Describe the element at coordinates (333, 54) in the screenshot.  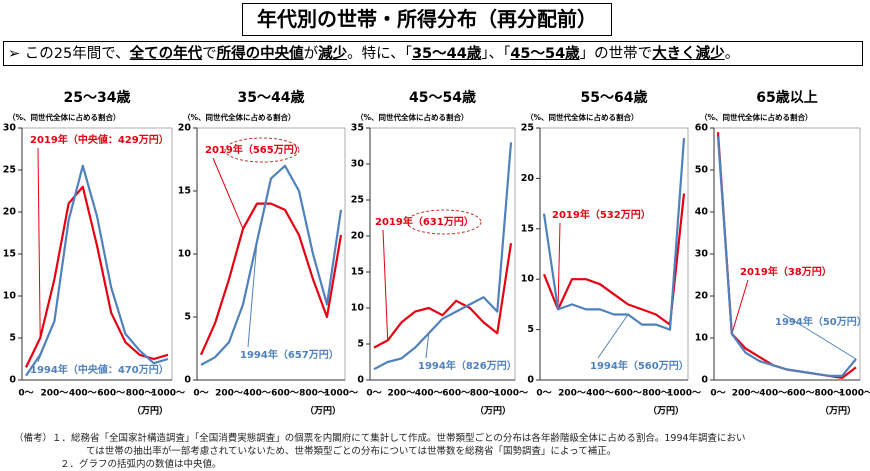
I see `summary-emphasis: 減少` at that location.